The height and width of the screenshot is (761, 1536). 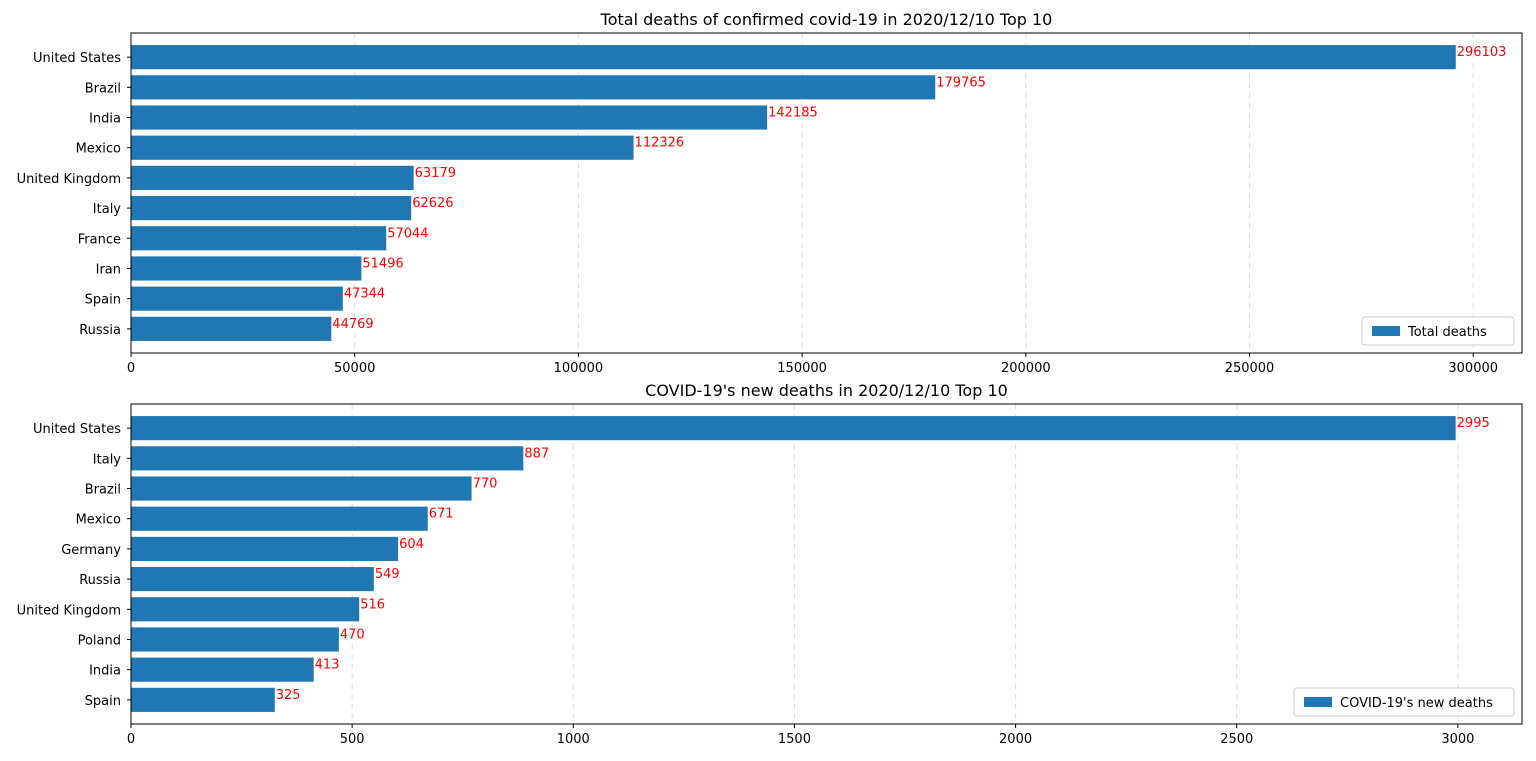 I want to click on total-deaths-ytick-label: Mexico, so click(x=98, y=149).